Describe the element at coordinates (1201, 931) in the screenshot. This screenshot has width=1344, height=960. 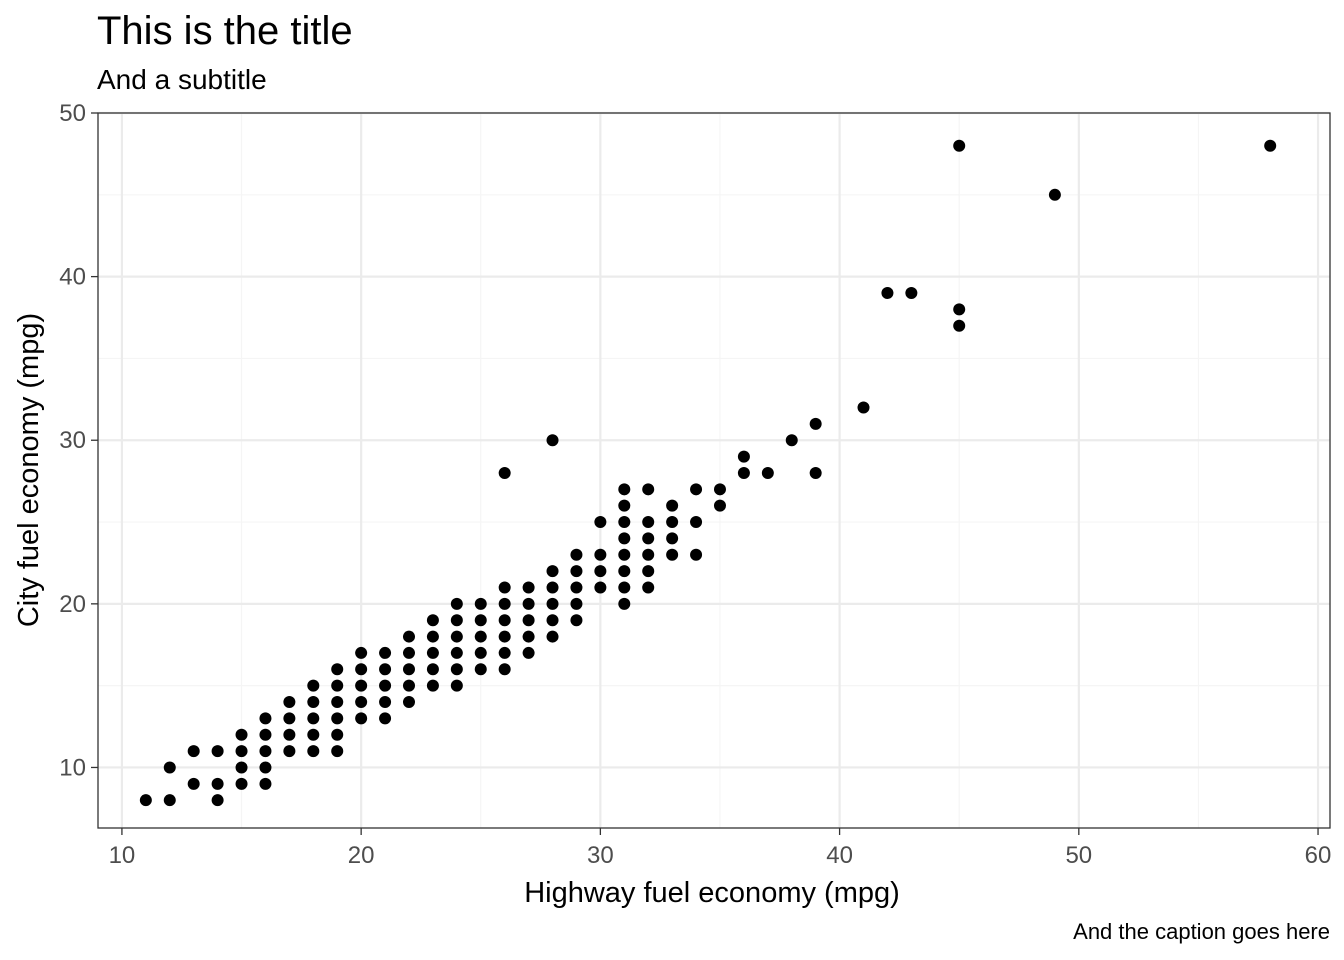
I see `chart-caption: And the caption goes here` at that location.